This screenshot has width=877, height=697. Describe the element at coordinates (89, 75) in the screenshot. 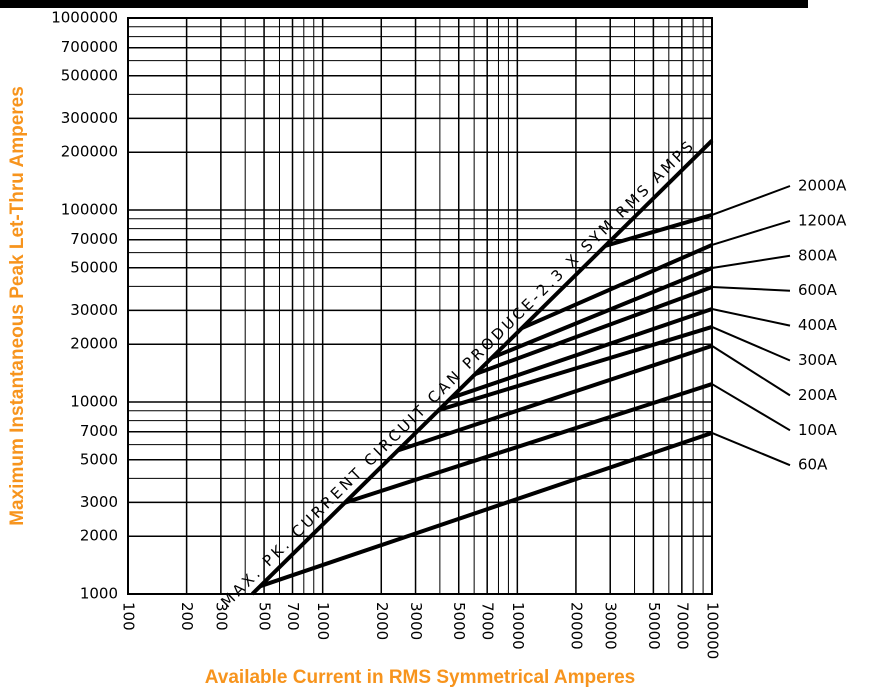

I see `y-tick-label: 500000` at that location.